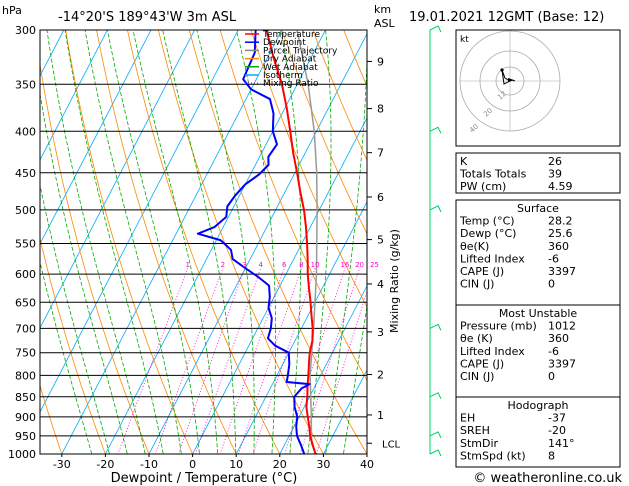  I want to click on hodograph-unit-label: kt, so click(464, 40).